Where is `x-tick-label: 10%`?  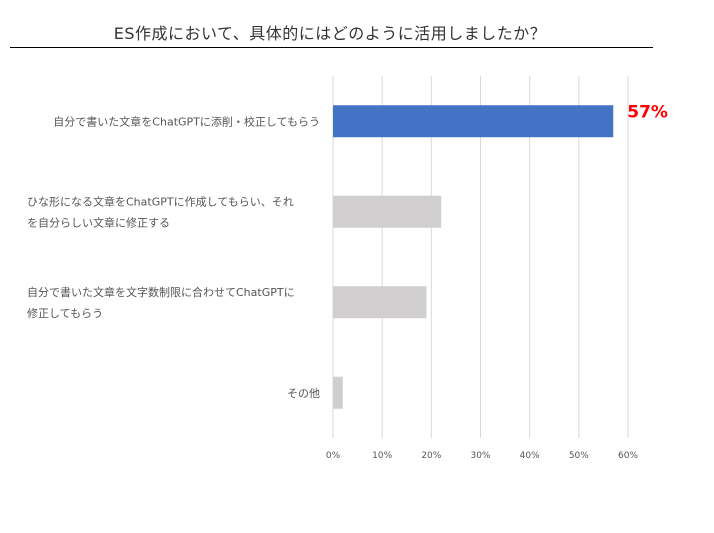
x-tick-label: 10% is located at coordinates (382, 456).